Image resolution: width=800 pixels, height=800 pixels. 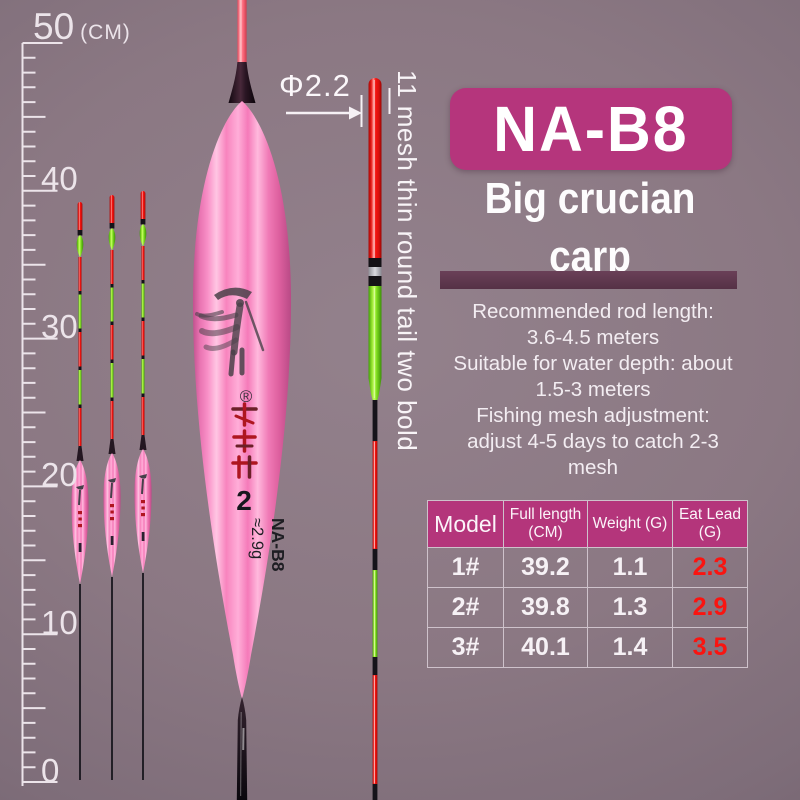 I want to click on ruler-label-50: 50, so click(x=54, y=26).